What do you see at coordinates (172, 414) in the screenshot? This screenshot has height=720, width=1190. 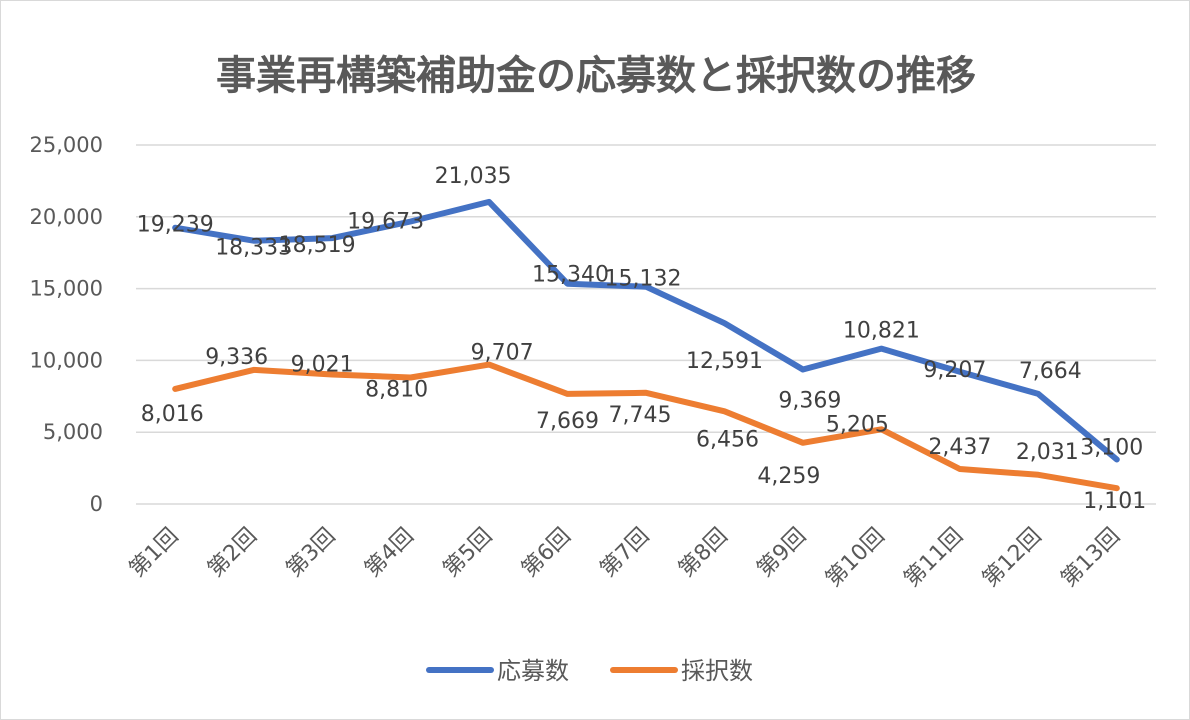 I see `data-label: 8,016` at bounding box center [172, 414].